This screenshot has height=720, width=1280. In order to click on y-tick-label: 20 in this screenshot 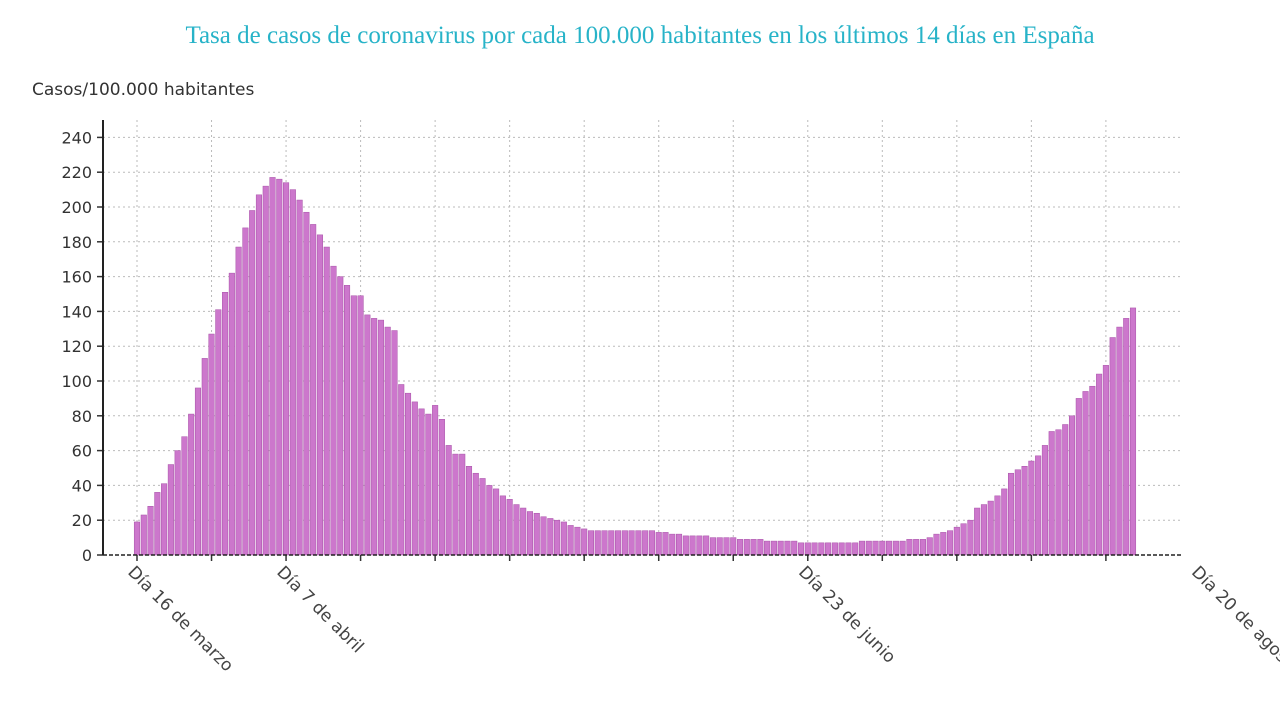, I will do `click(82, 520)`.